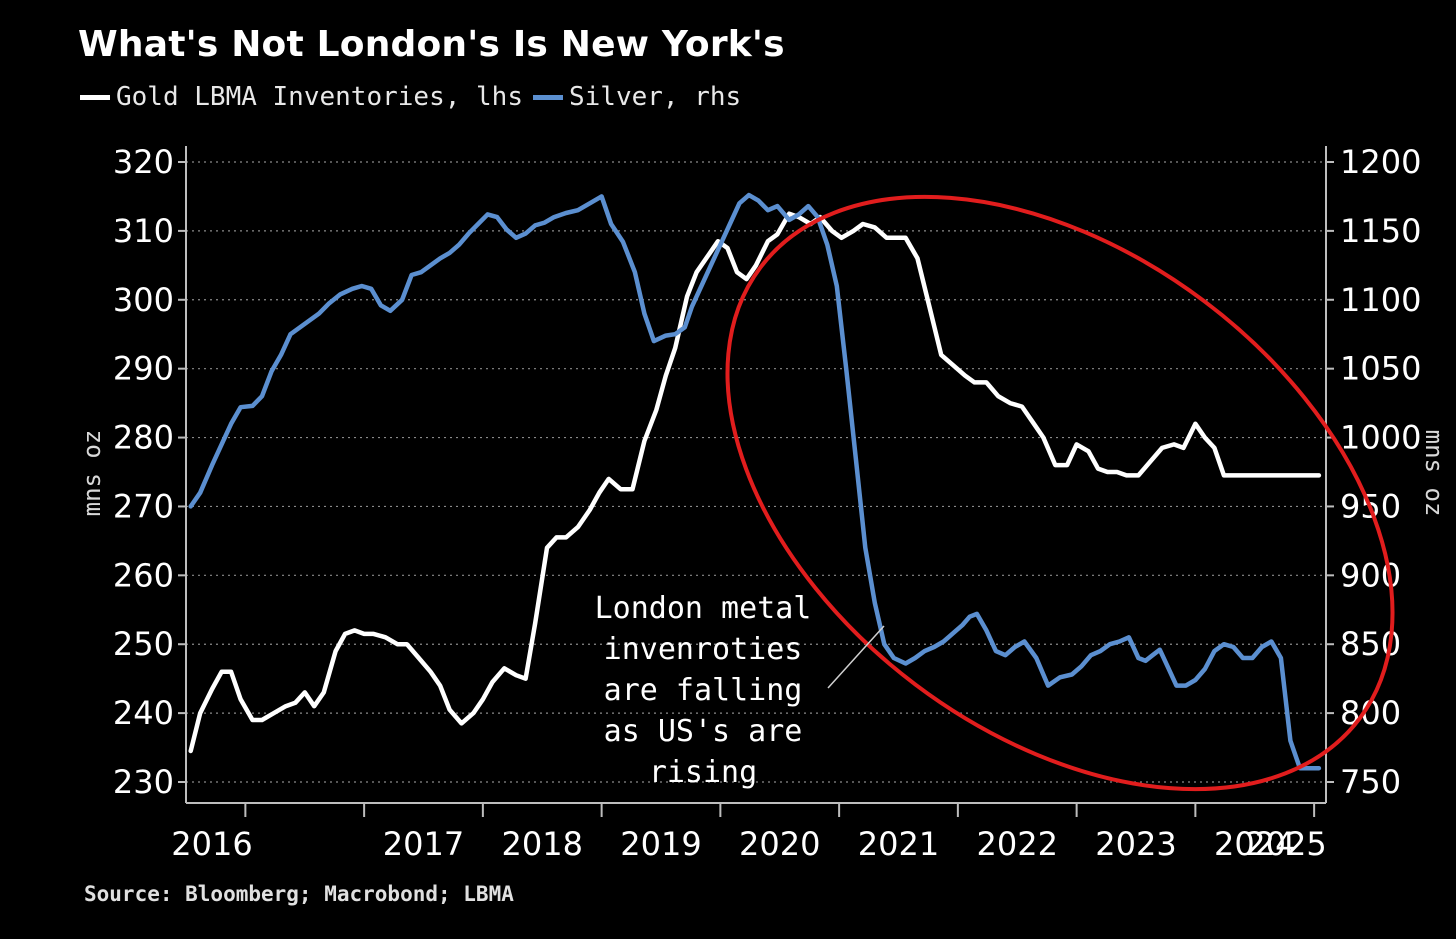 The width and height of the screenshot is (1456, 939). I want to click on annotation-line-3: as US's are, so click(703, 731).